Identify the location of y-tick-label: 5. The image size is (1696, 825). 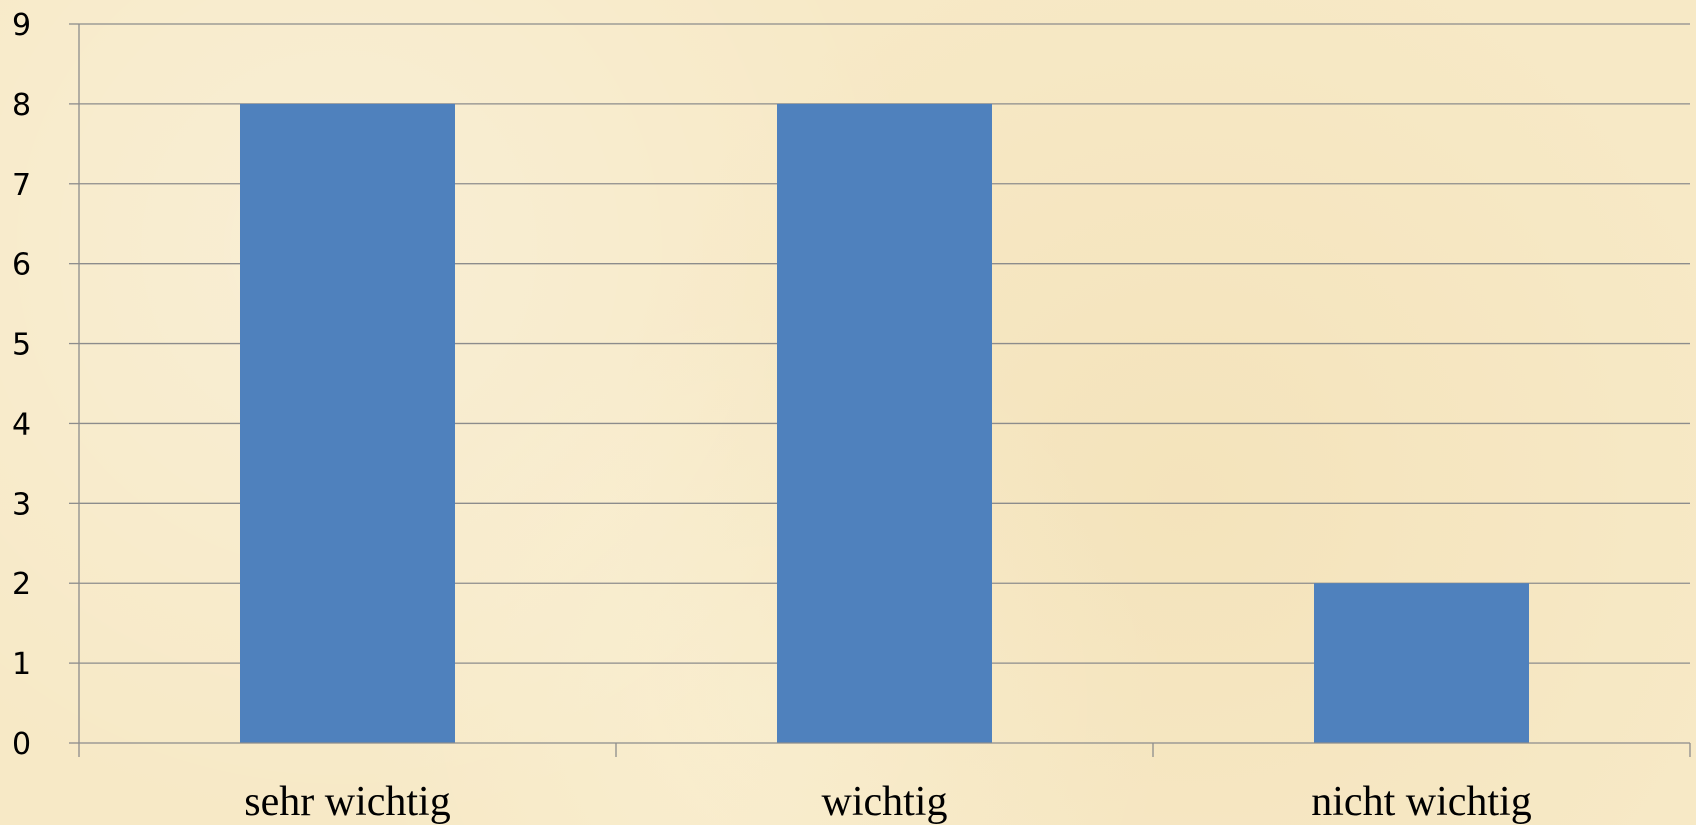
(21, 345).